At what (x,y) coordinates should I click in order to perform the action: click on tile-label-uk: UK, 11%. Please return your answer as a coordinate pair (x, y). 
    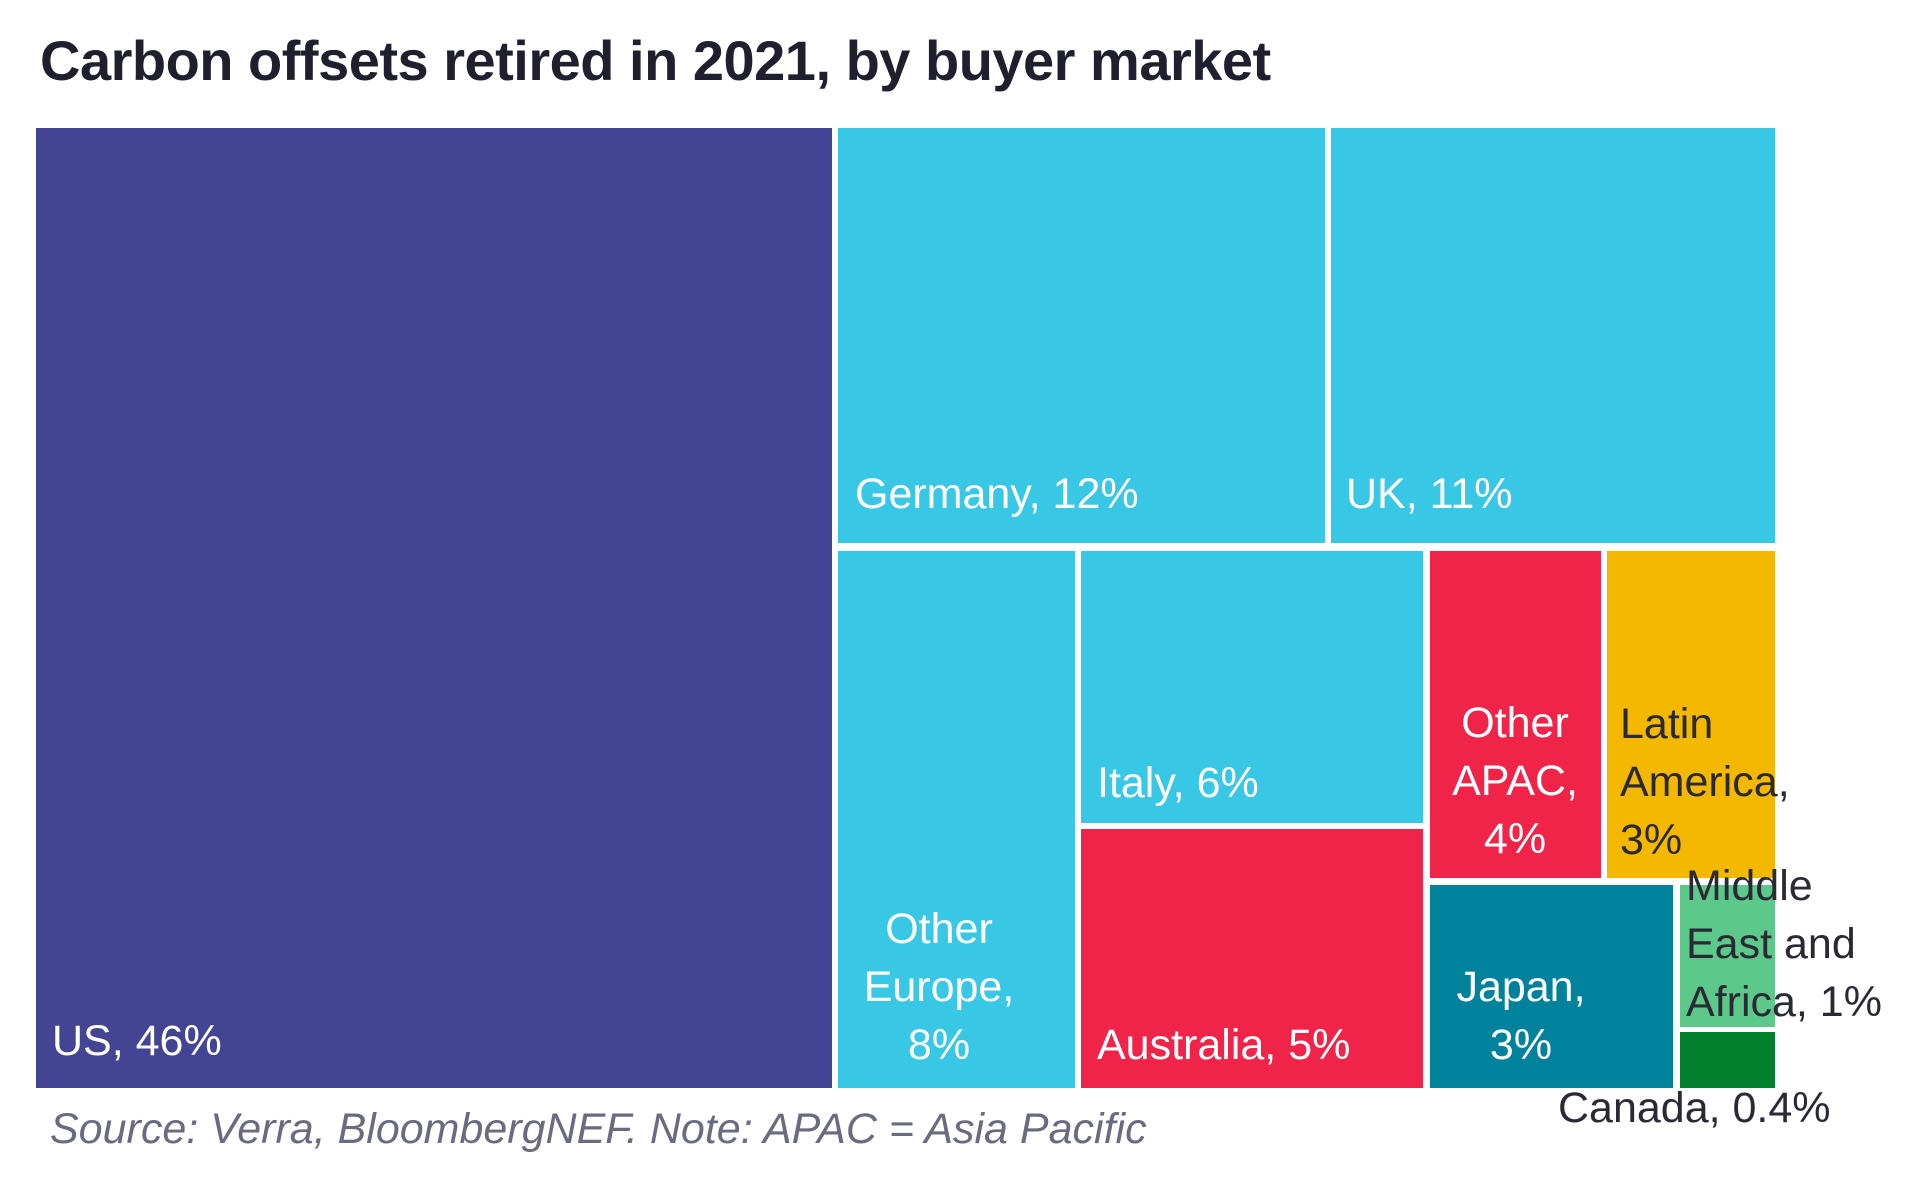
    Looking at the image, I should click on (1429, 494).